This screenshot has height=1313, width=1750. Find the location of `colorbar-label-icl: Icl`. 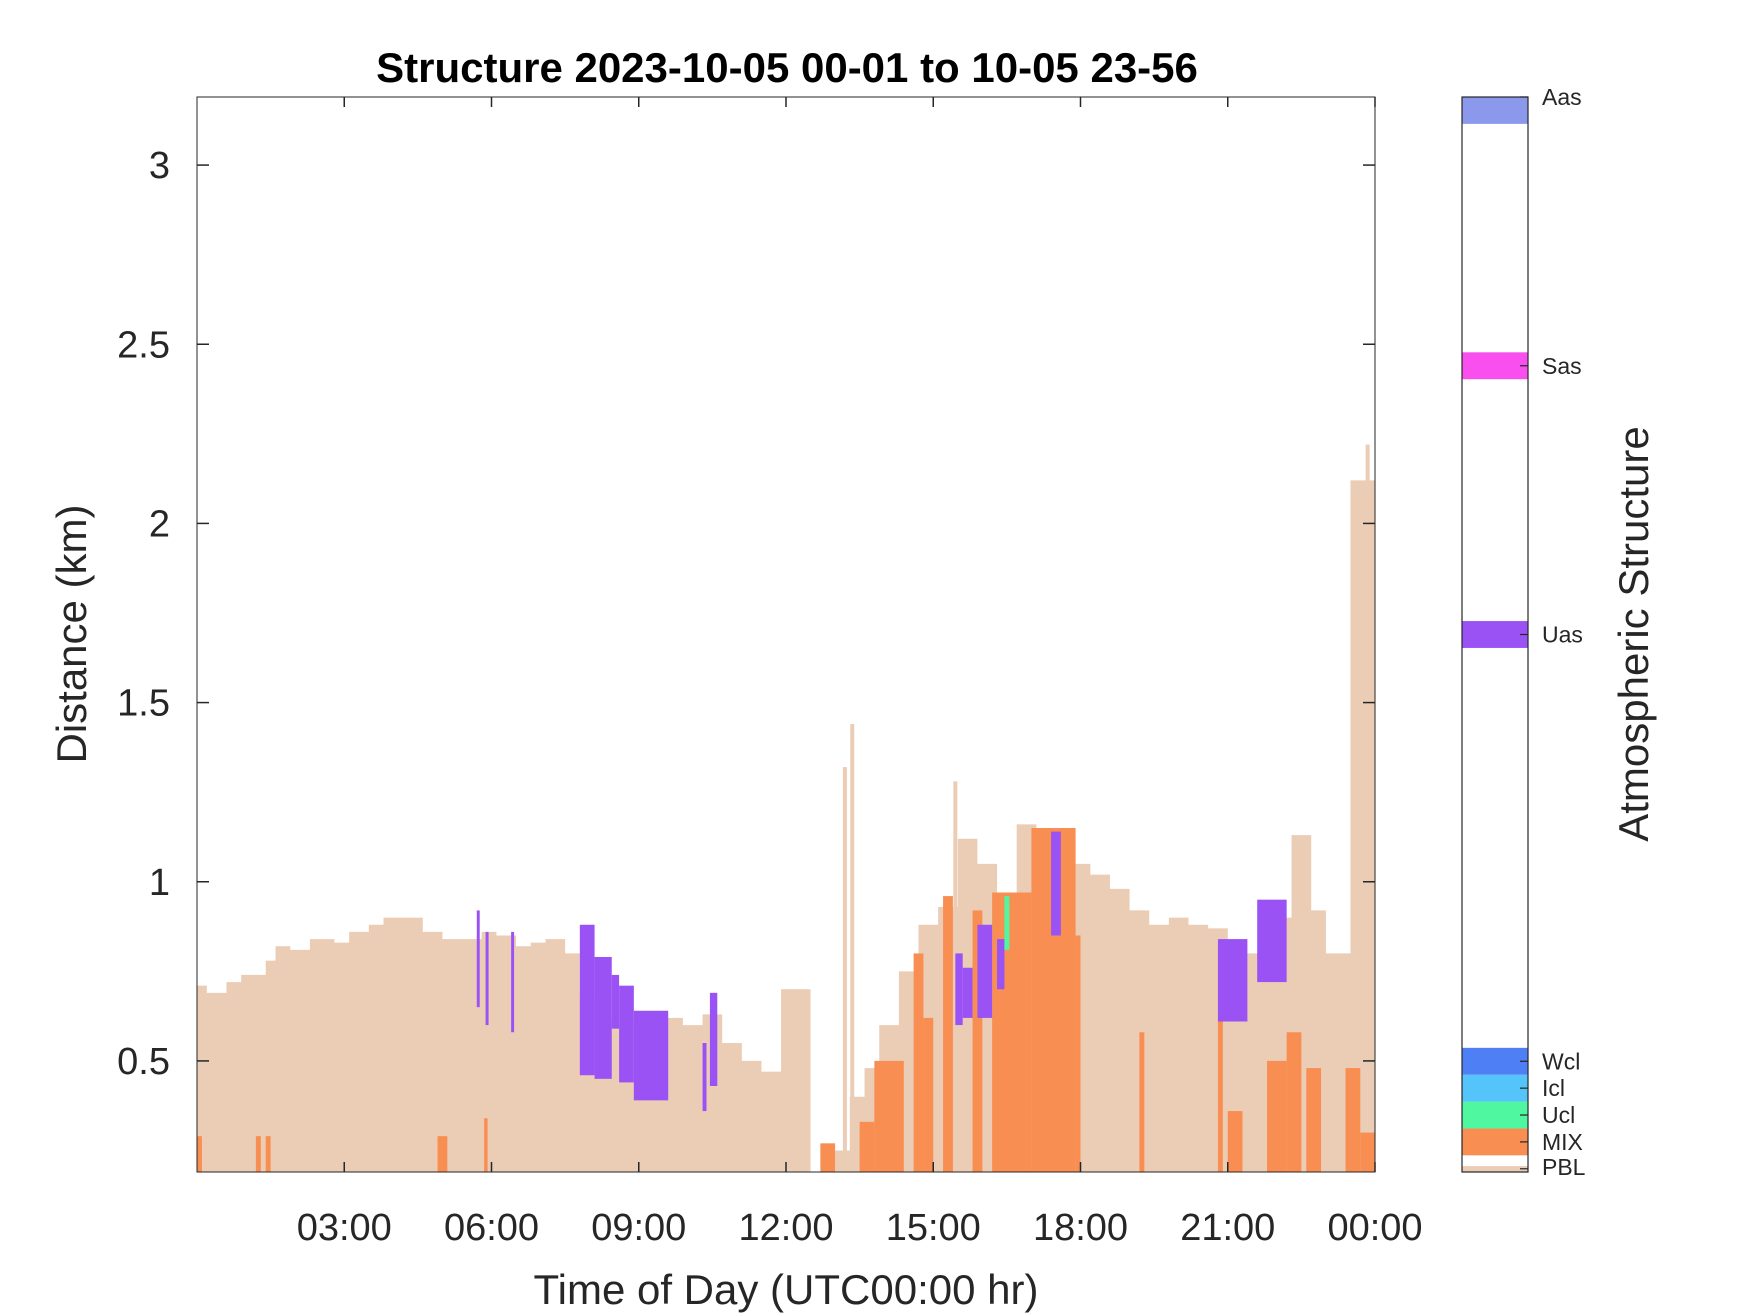

colorbar-label-icl: Icl is located at coordinates (1553, 1088).